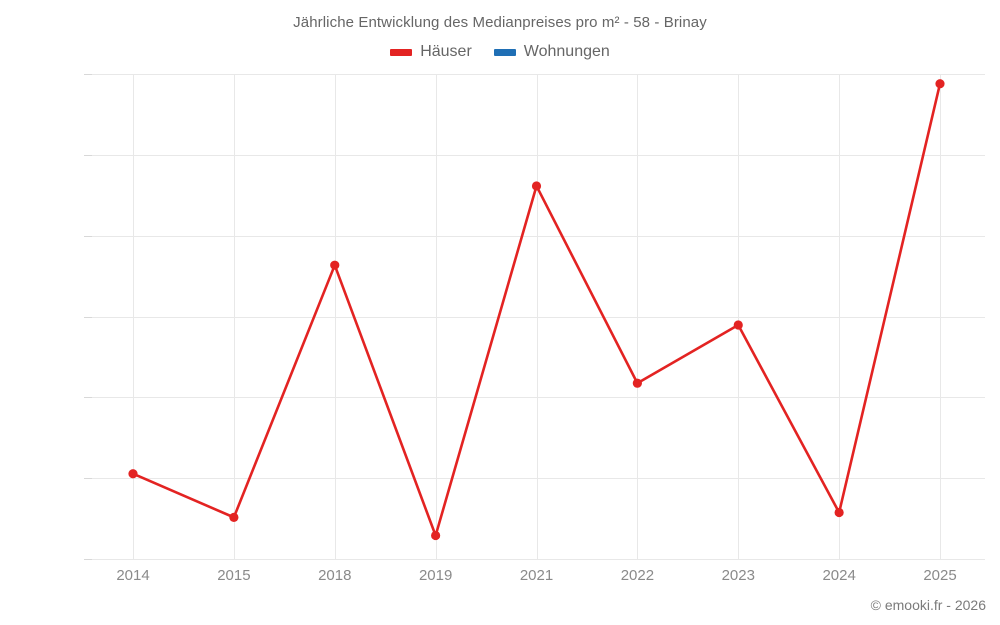  I want to click on gridline-x-2014, so click(133, 316).